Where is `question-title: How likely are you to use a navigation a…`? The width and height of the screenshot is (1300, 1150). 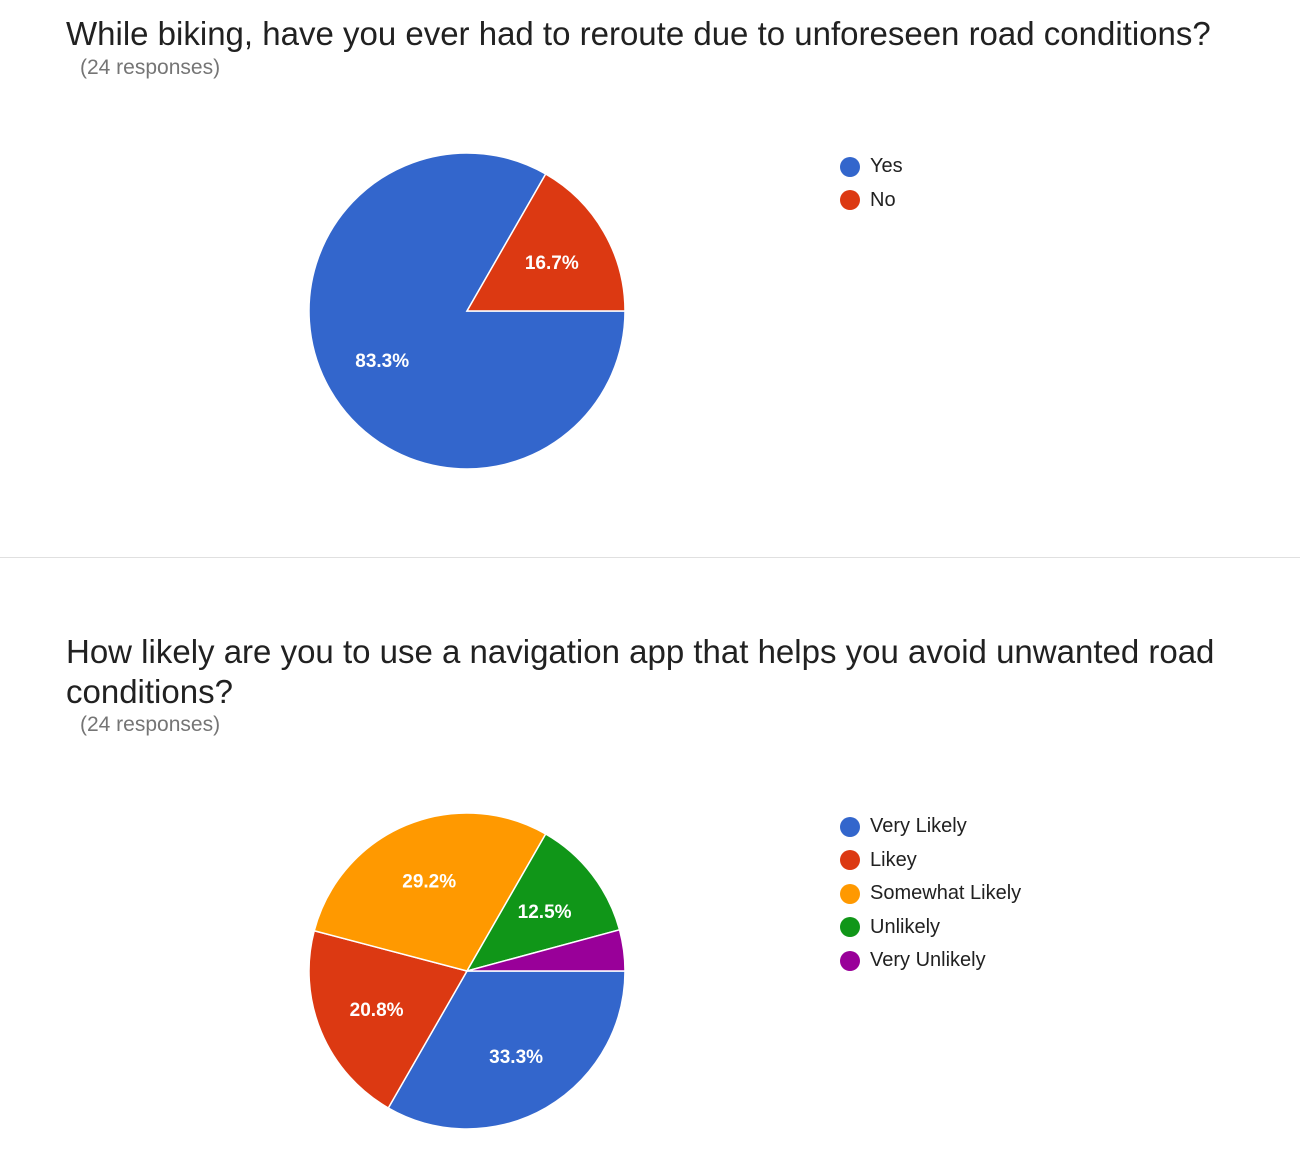
question-title: How likely are you to use a navigation a… is located at coordinates (640, 671).